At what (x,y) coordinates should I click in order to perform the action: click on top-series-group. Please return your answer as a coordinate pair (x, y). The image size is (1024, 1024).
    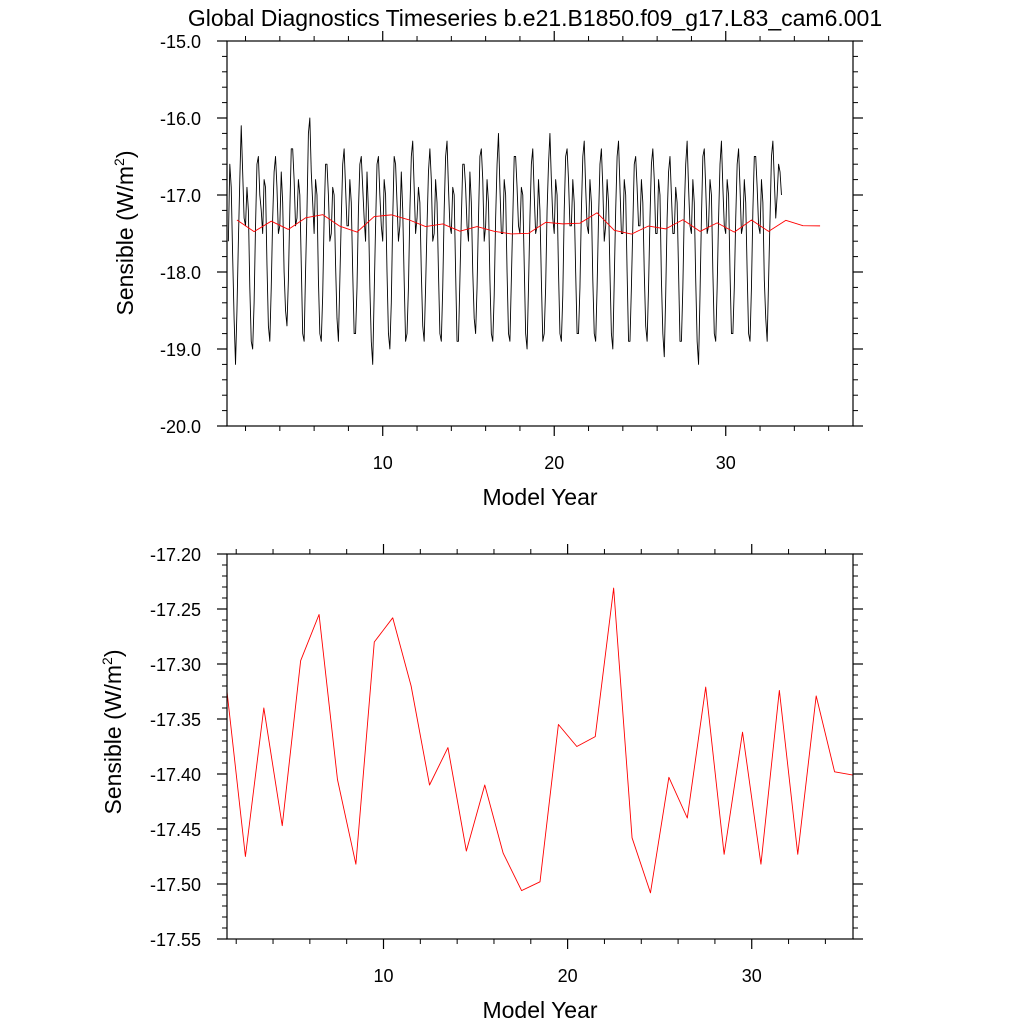
    Looking at the image, I should click on (524, 241).